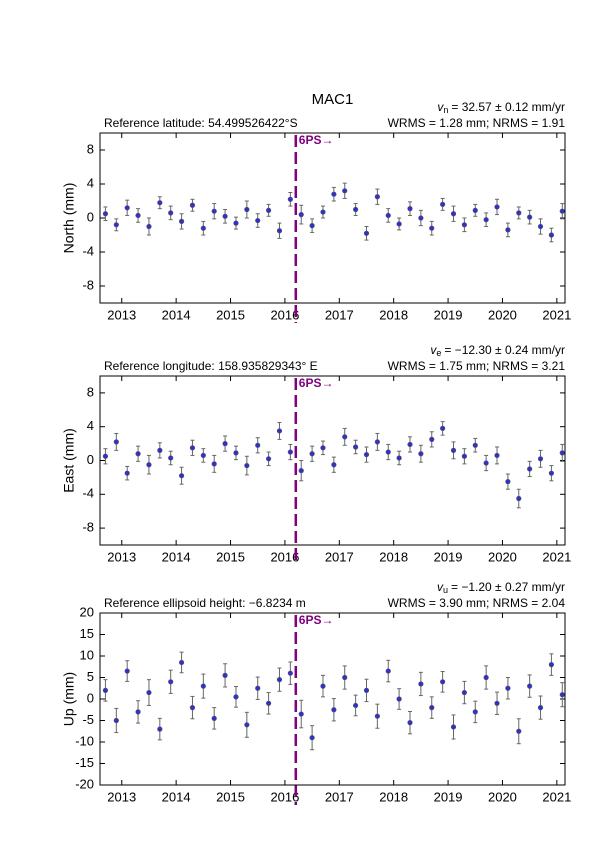 This screenshot has width=595, height=842. What do you see at coordinates (90, 425) in the screenshot?
I see `y-tick-label: 4` at bounding box center [90, 425].